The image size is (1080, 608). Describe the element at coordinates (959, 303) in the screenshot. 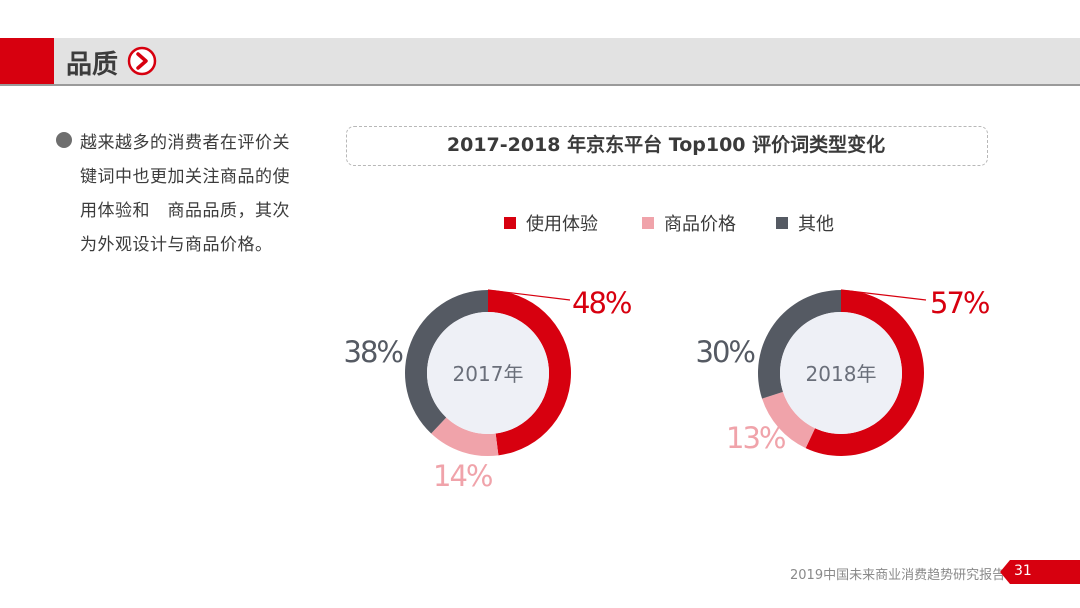

I see `donut-1-slice-0-label: 57%` at that location.